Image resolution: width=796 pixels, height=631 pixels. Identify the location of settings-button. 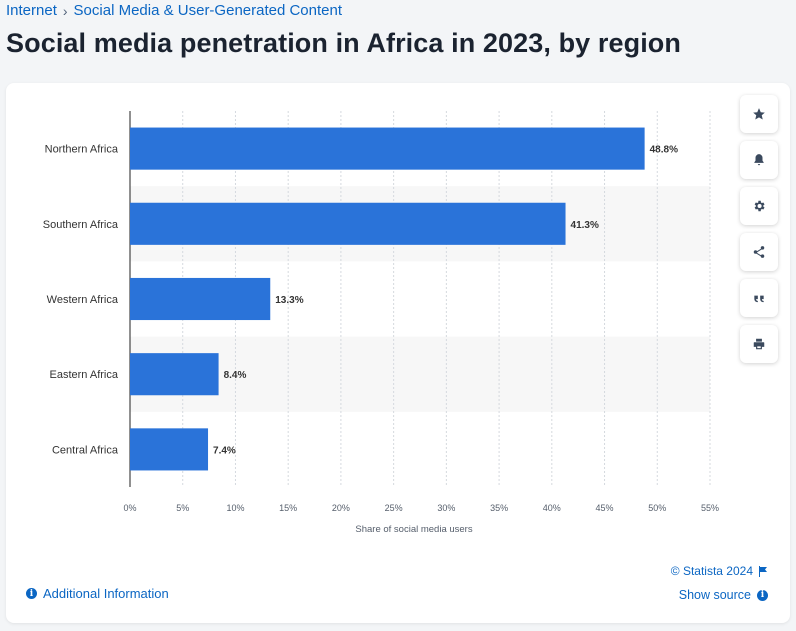
(759, 206).